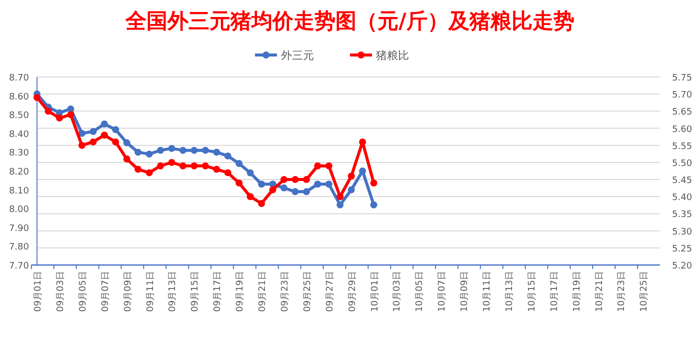 This screenshot has height=341, width=700. I want to click on y-tick-label: 8.70, so click(19, 79).